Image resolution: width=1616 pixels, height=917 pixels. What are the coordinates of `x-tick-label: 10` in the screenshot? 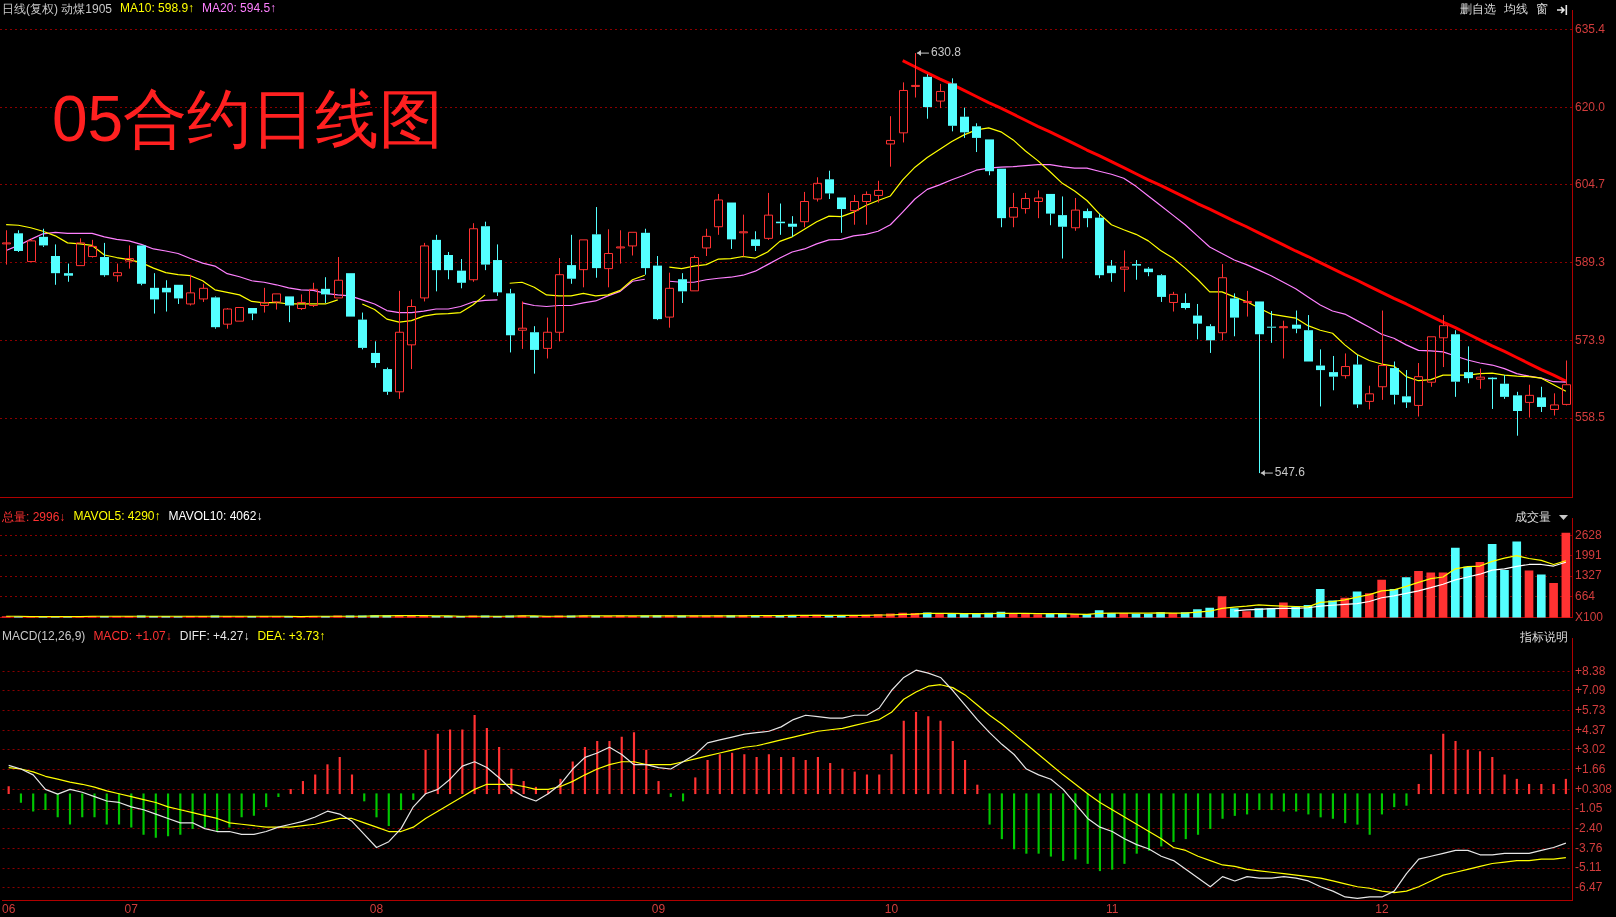 It's located at (891, 908).